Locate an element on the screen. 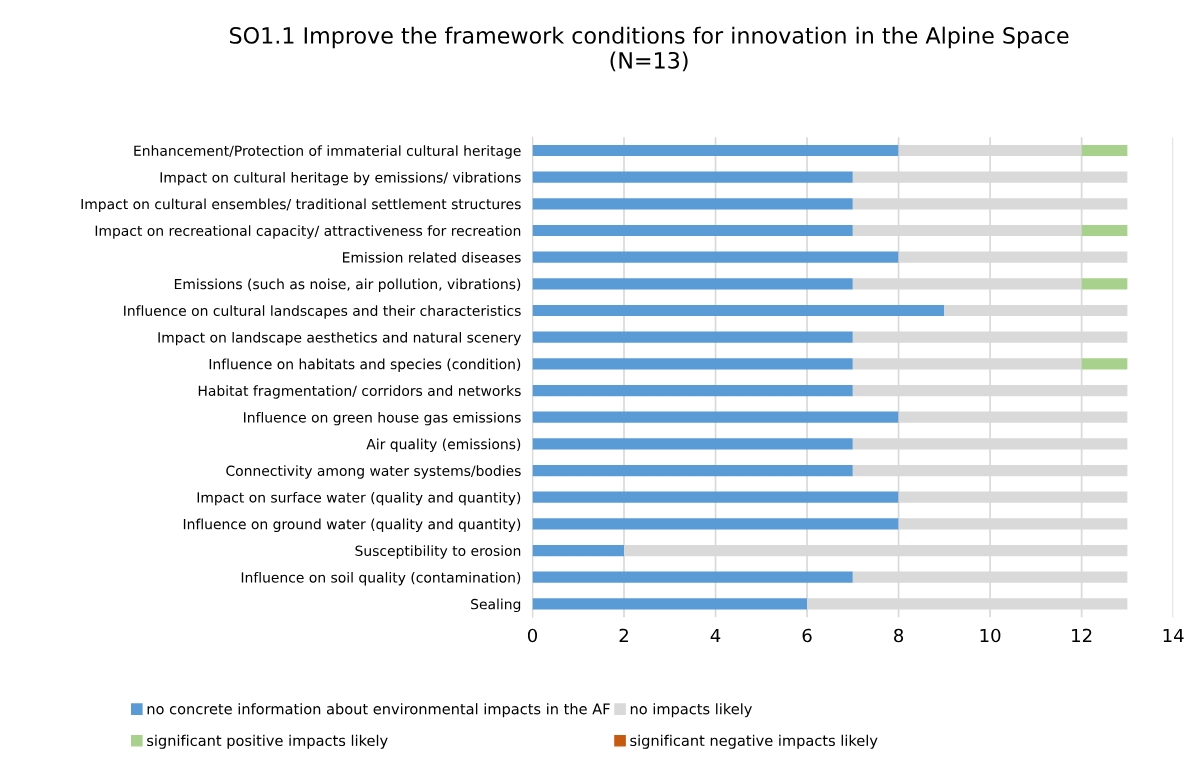 This screenshot has height=762, width=1202. x-tick-label: 14 is located at coordinates (1173, 635).